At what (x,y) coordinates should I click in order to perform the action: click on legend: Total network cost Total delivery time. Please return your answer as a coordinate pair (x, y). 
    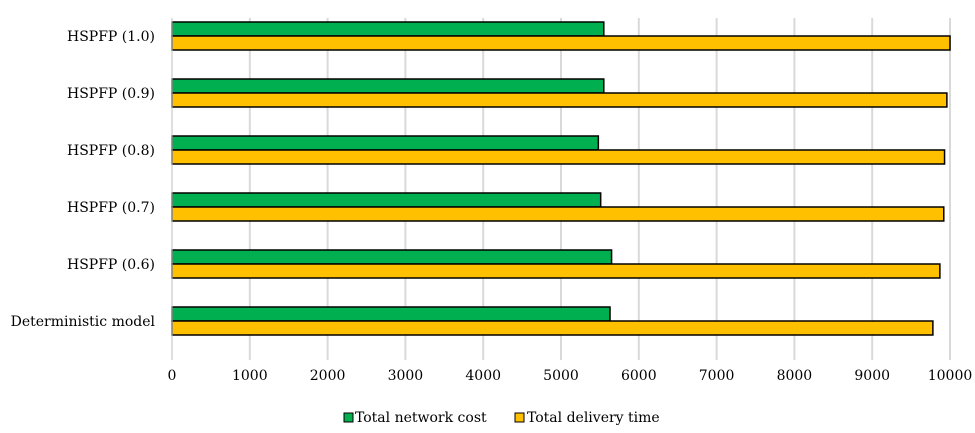
    Looking at the image, I should click on (501, 418).